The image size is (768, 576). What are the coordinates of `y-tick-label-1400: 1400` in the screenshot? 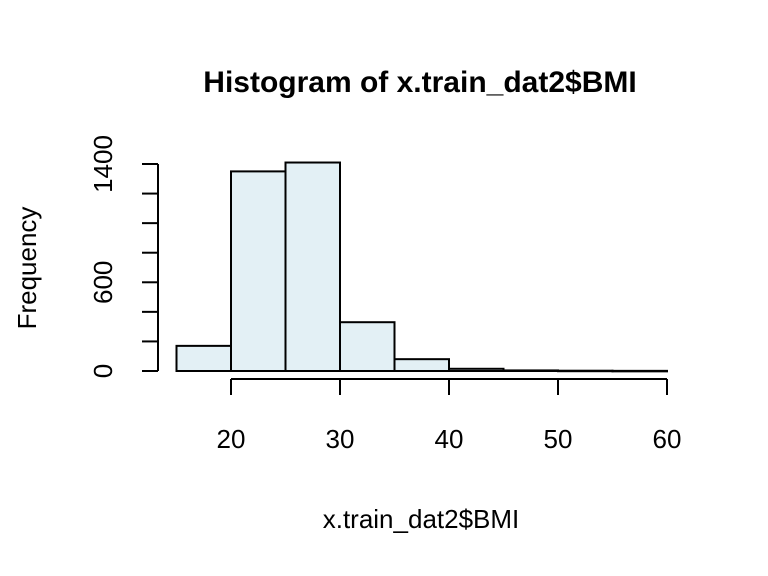 It's located at (103, 164).